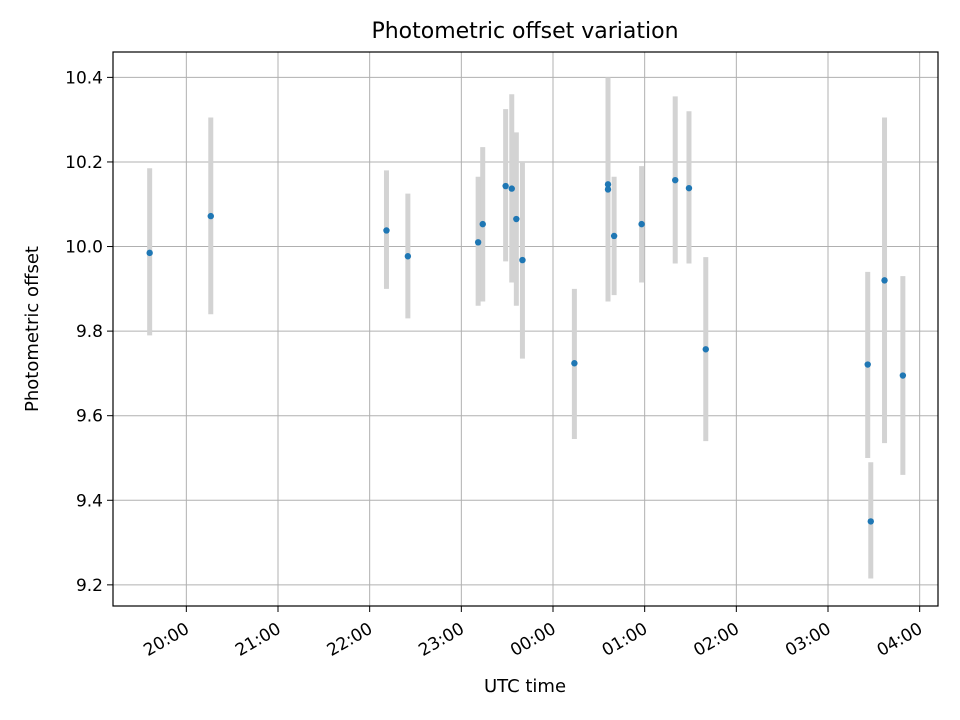 This screenshot has width=960, height=720. What do you see at coordinates (89, 417) in the screenshot?
I see `y-tick-label: 9.6` at bounding box center [89, 417].